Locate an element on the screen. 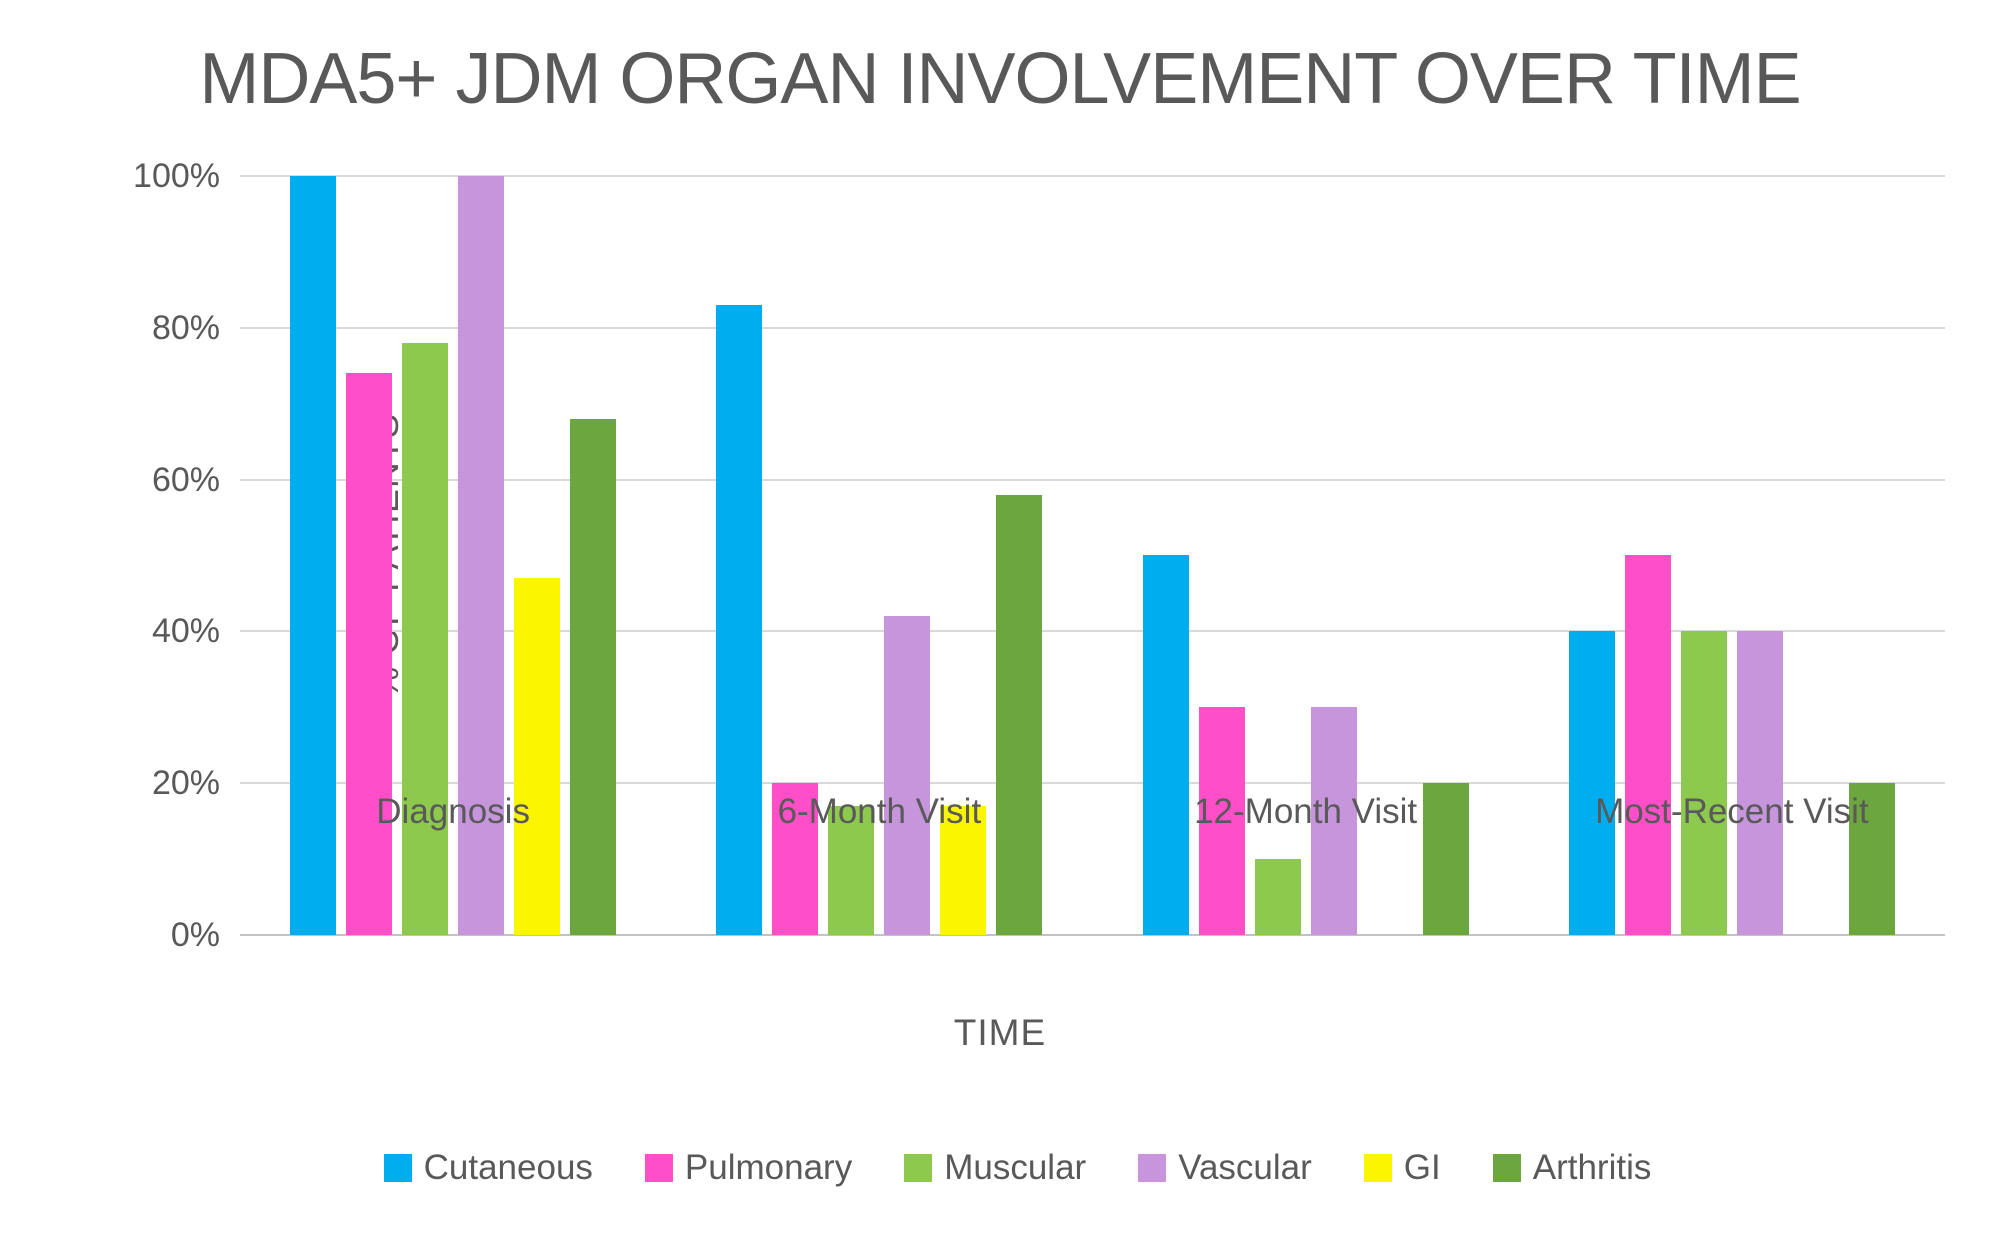 This screenshot has width=2000, height=1240. bar-pulmonary-diagnosis is located at coordinates (369, 654).